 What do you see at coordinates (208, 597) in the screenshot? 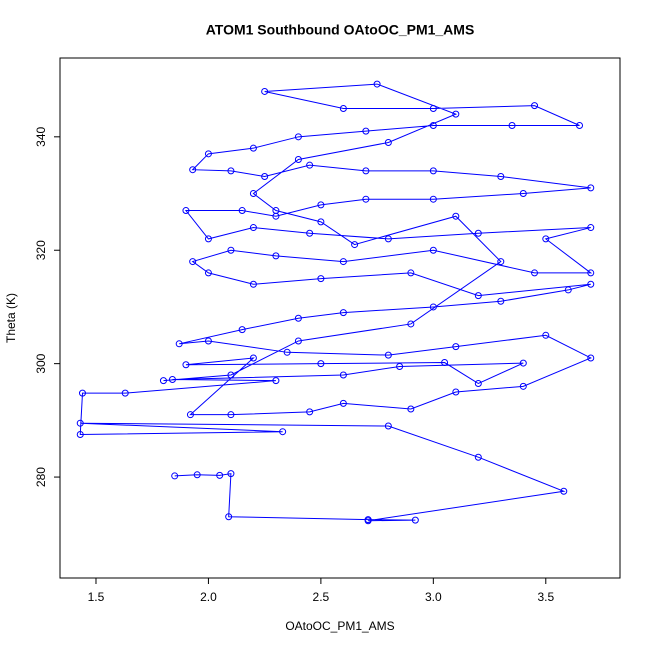
I see `x-tick-label: 2.0` at bounding box center [208, 597].